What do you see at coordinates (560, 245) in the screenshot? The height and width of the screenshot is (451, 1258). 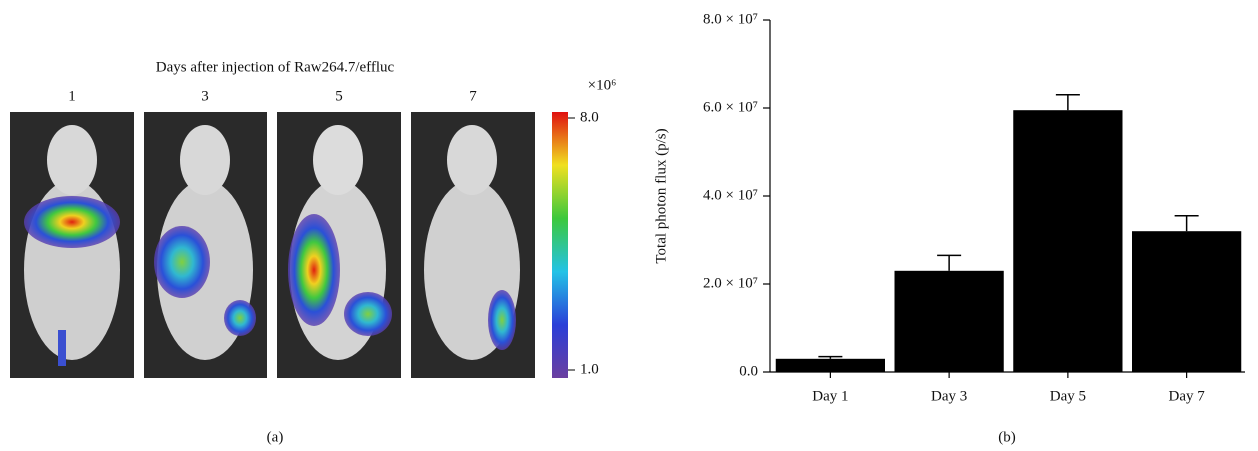 I see `colorbar` at bounding box center [560, 245].